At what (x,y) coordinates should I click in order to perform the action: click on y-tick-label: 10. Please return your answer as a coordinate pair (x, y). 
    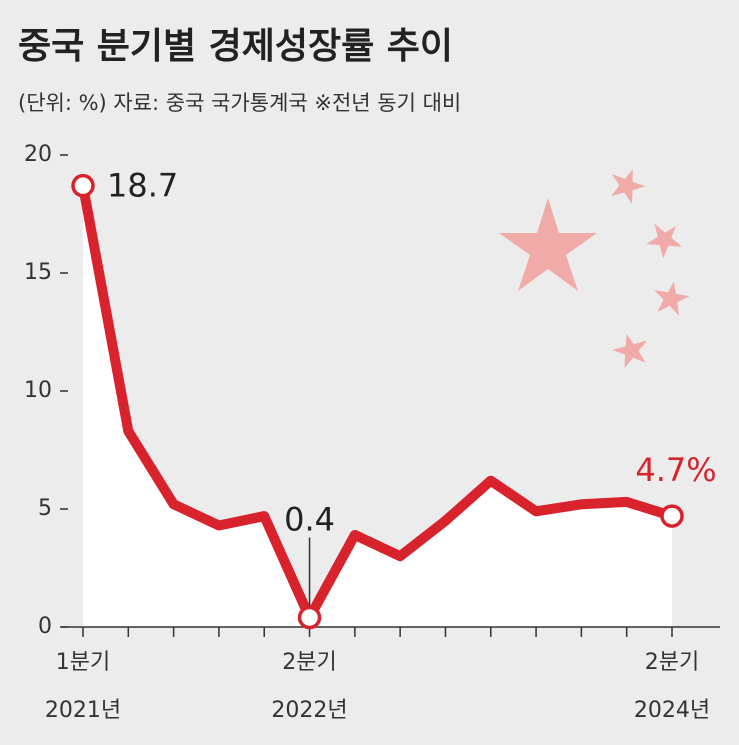
    Looking at the image, I should click on (38, 390).